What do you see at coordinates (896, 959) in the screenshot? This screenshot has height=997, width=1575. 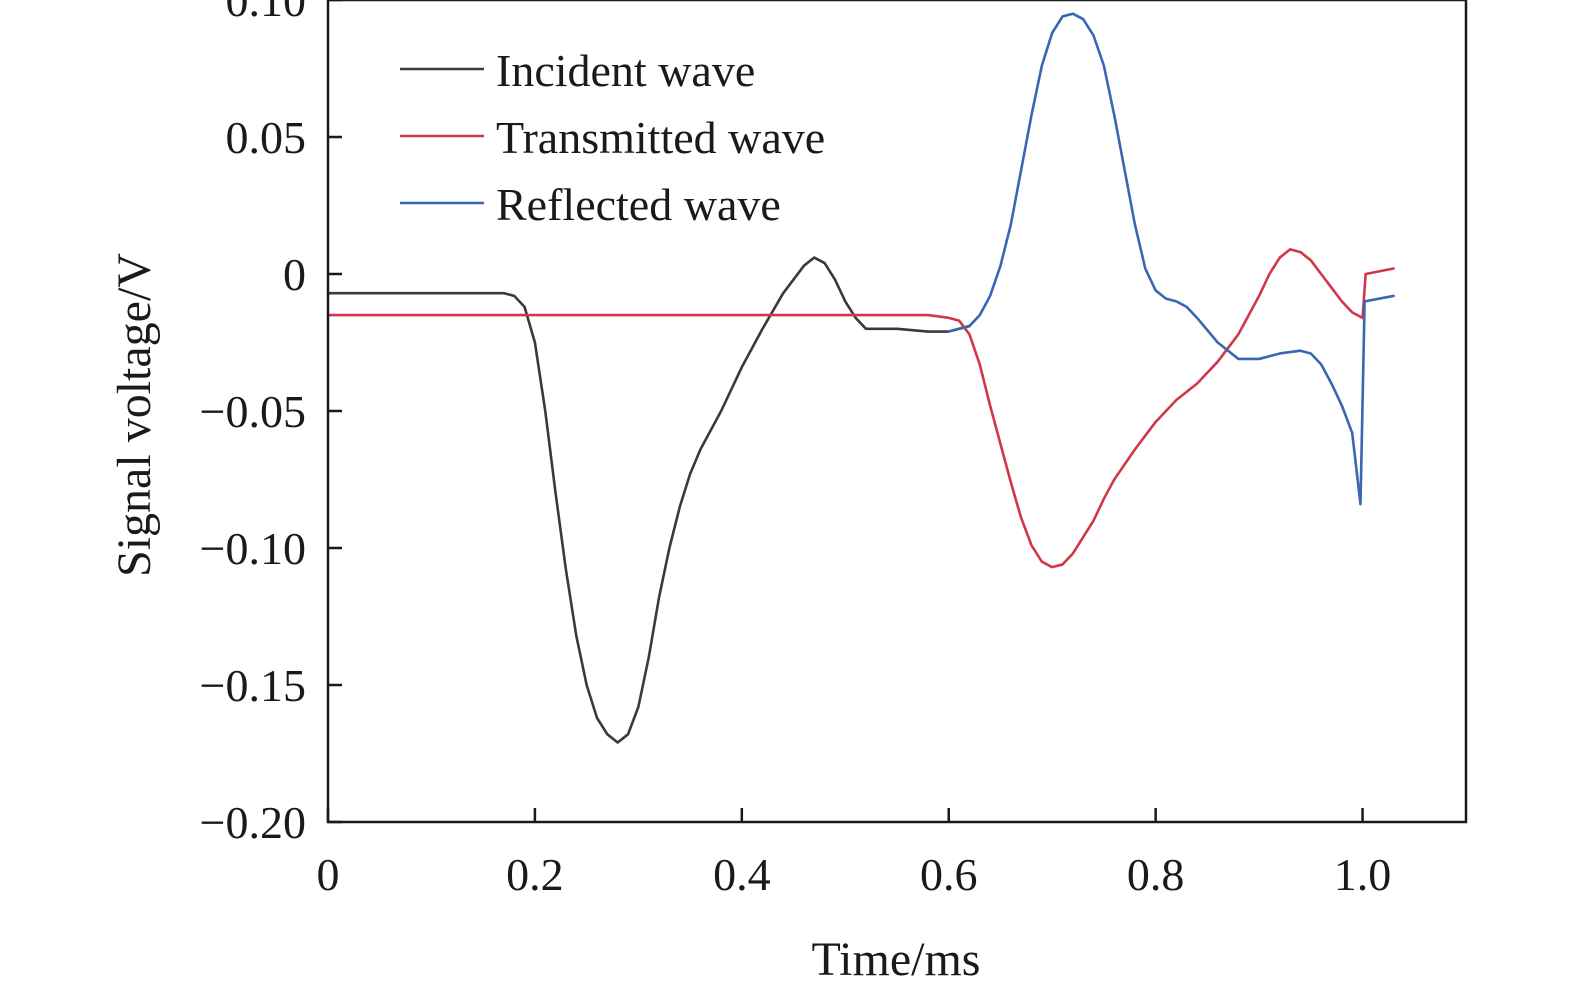 I see `x-axis-title: Time/ms` at bounding box center [896, 959].